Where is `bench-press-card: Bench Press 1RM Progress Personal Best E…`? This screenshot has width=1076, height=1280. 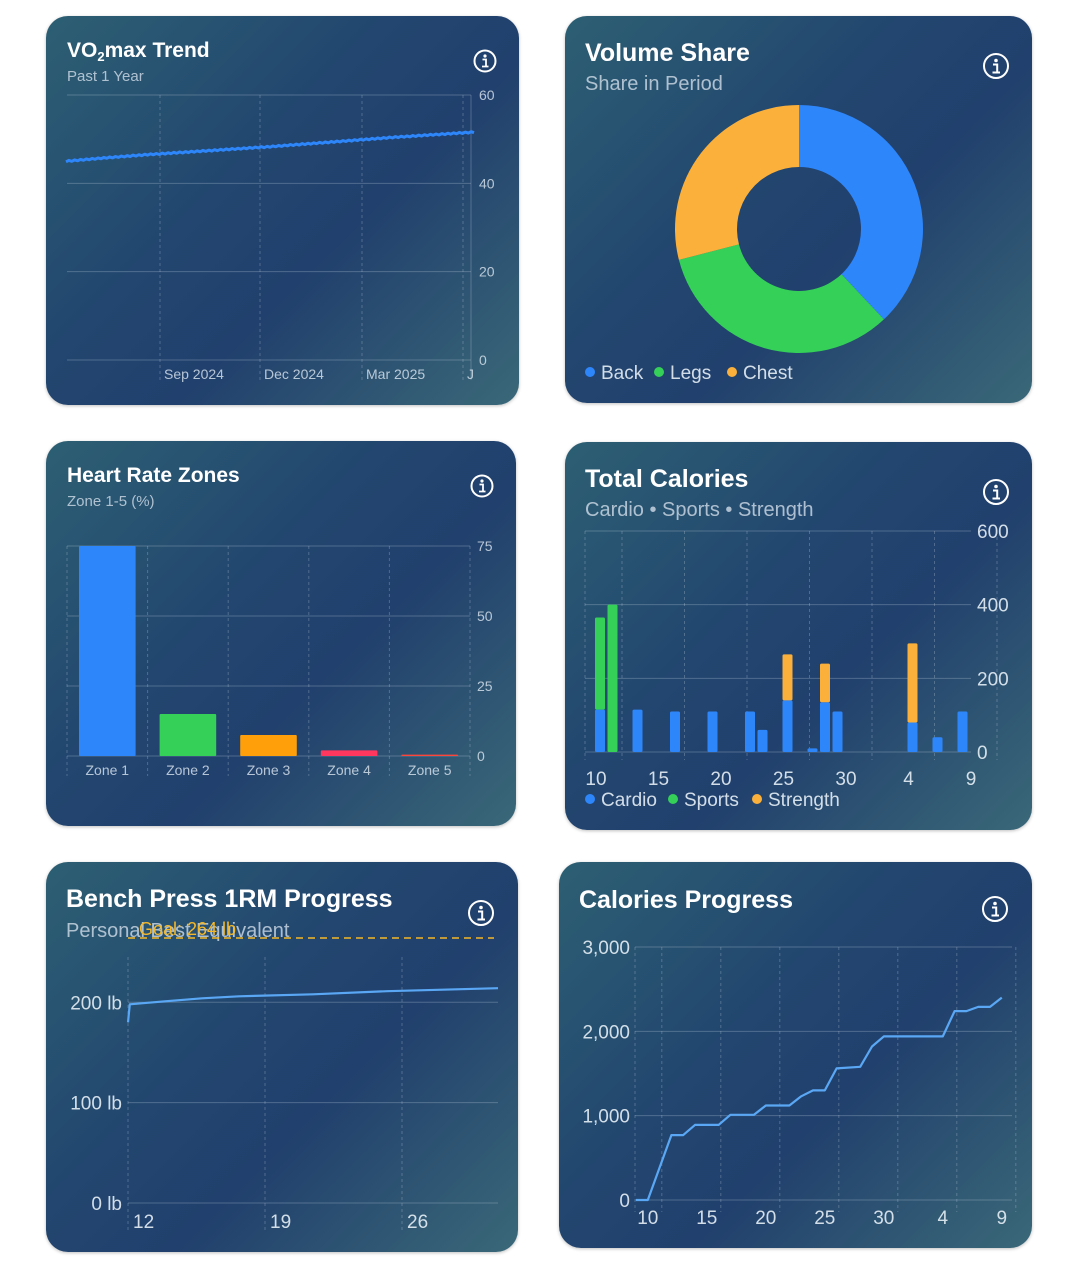
bench-press-card: Bench Press 1RM Progress Personal Best E… is located at coordinates (282, 1057).